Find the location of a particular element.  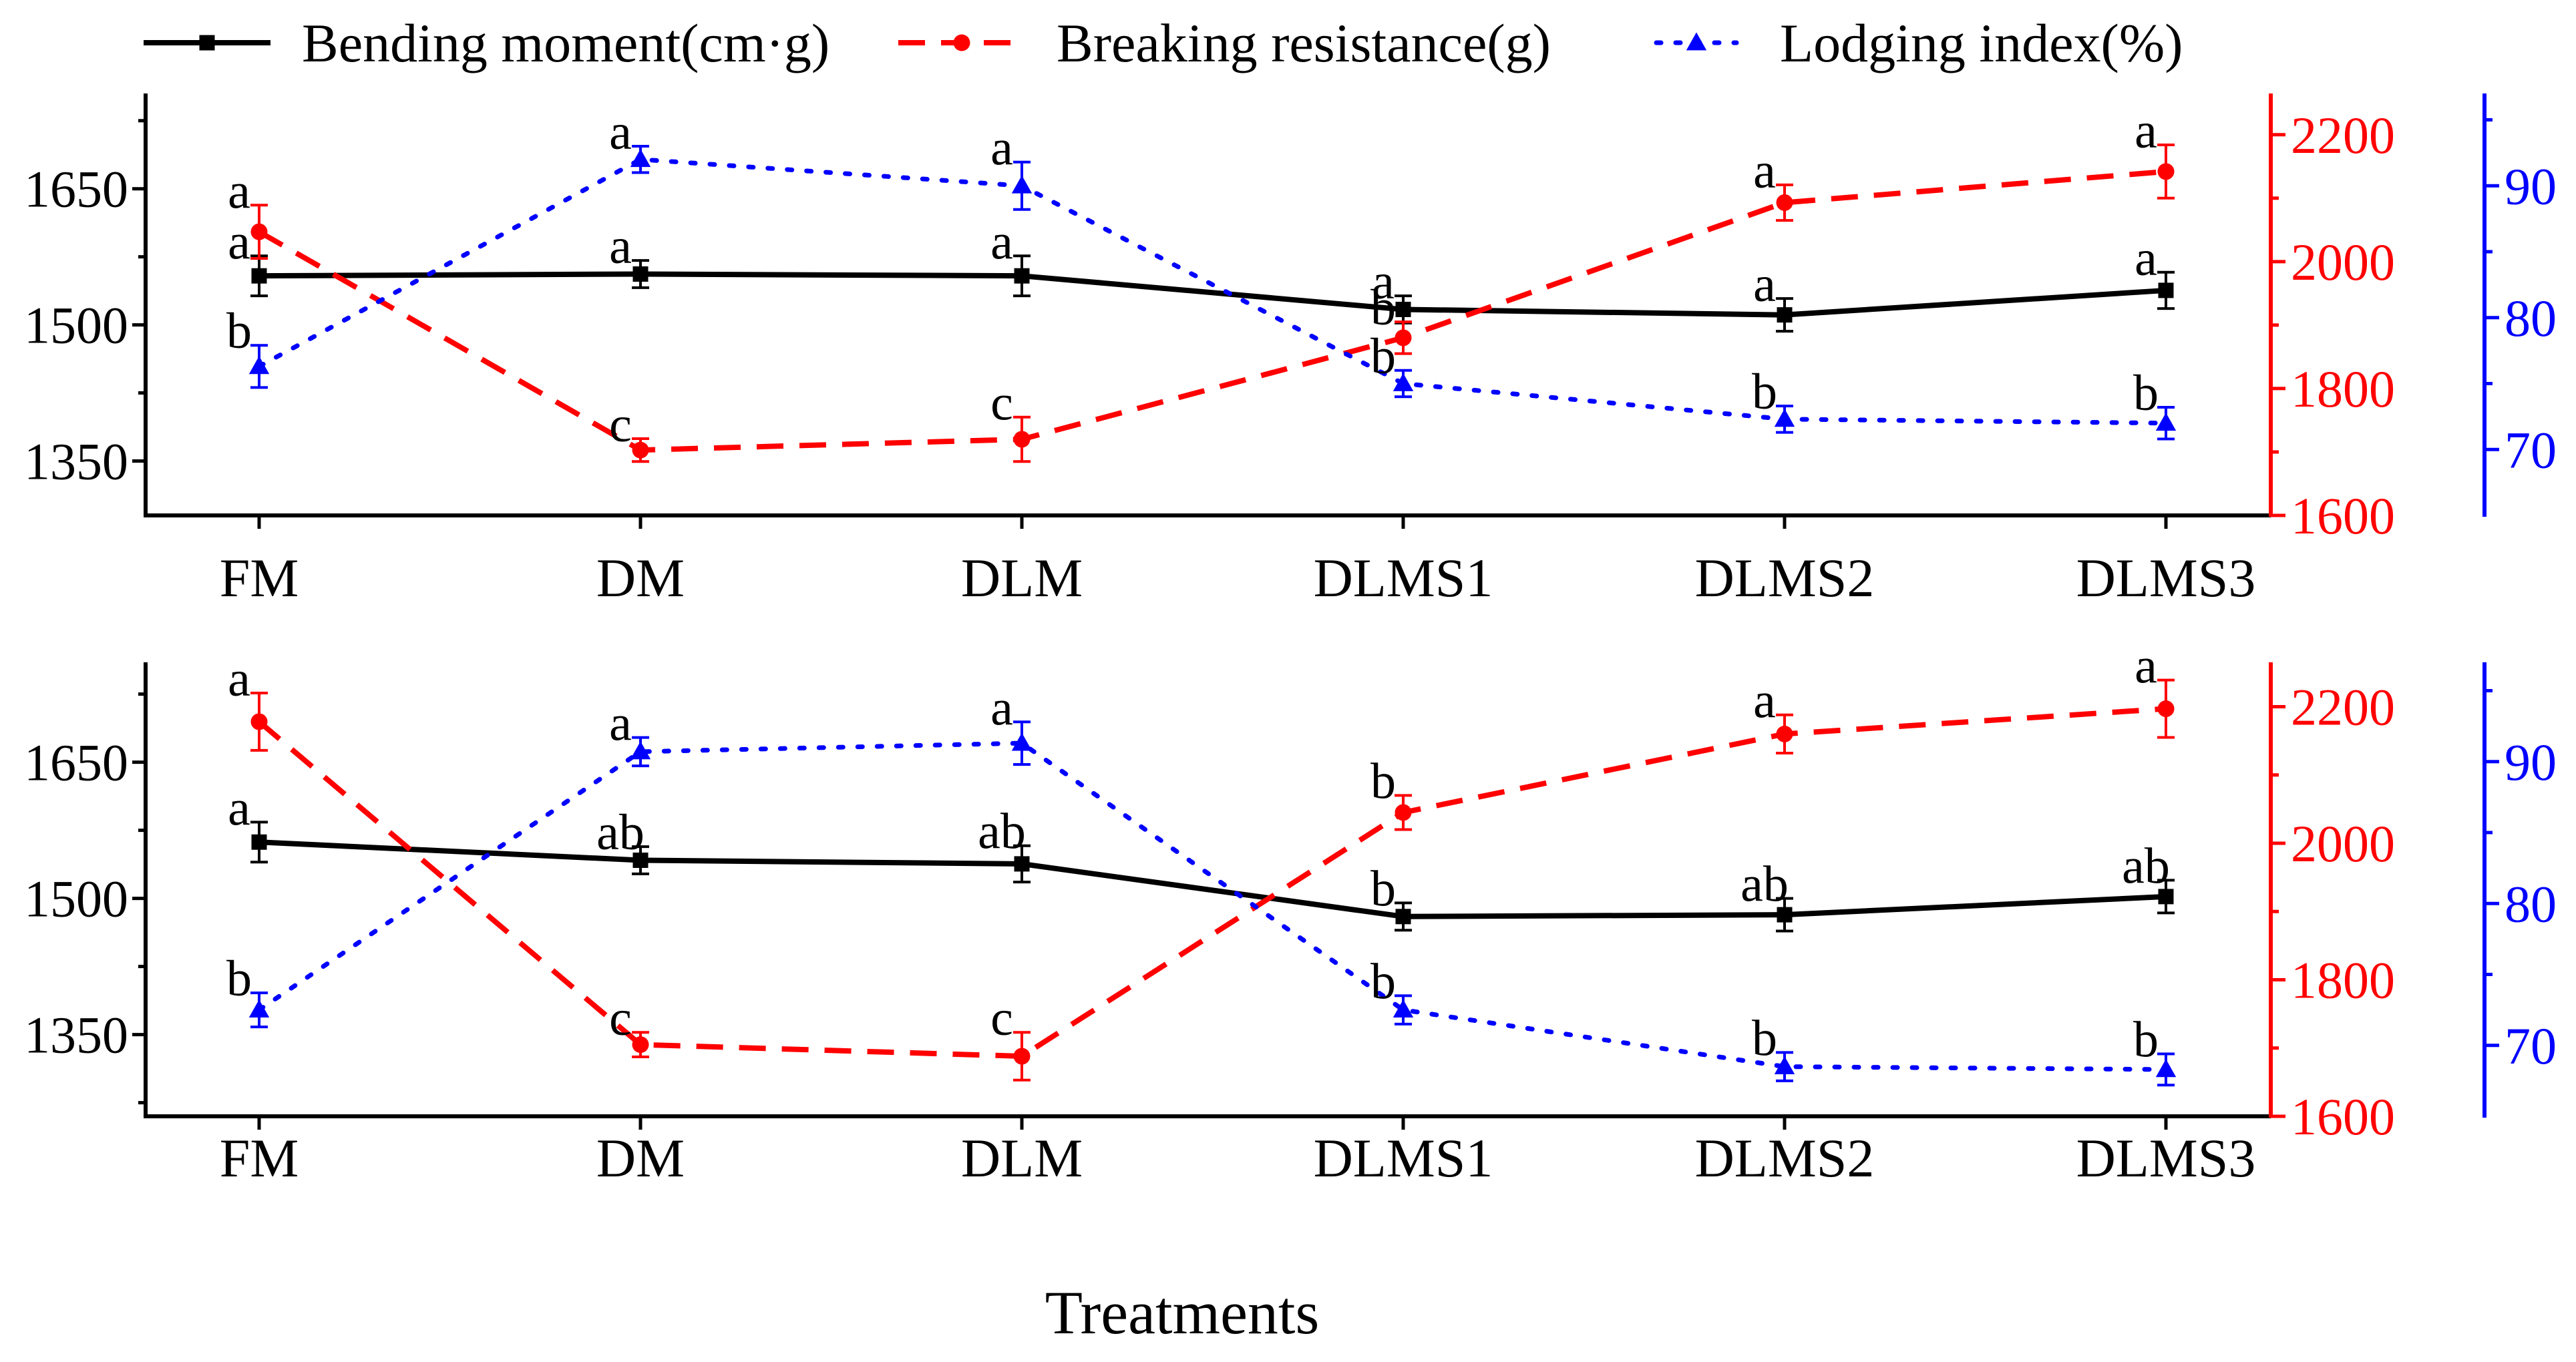

series-bending-moment-cm-g: a ab ab b ab ab is located at coordinates (1201, 856).